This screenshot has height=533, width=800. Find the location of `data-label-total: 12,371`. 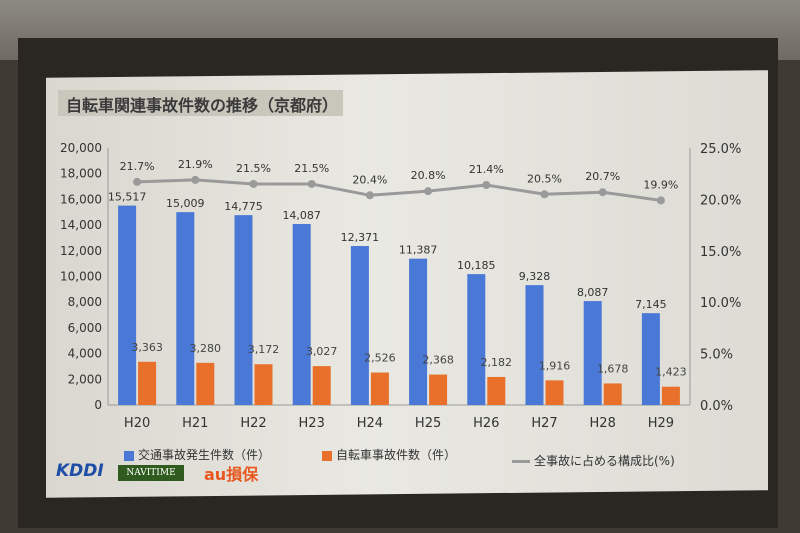

data-label-total: 12,371 is located at coordinates (360, 237).